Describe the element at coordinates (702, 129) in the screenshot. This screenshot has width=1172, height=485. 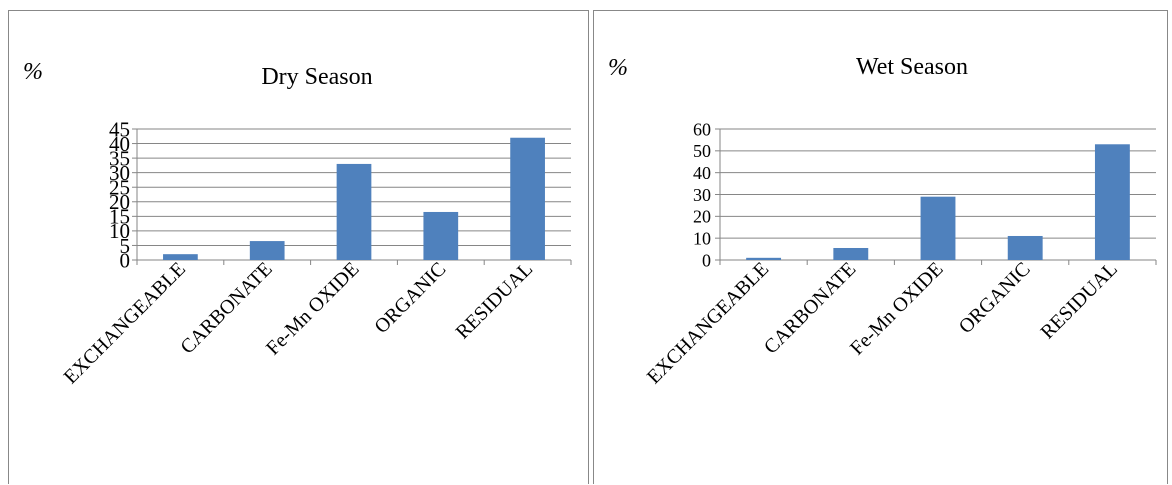
I see `y-tick-label: 60` at that location.